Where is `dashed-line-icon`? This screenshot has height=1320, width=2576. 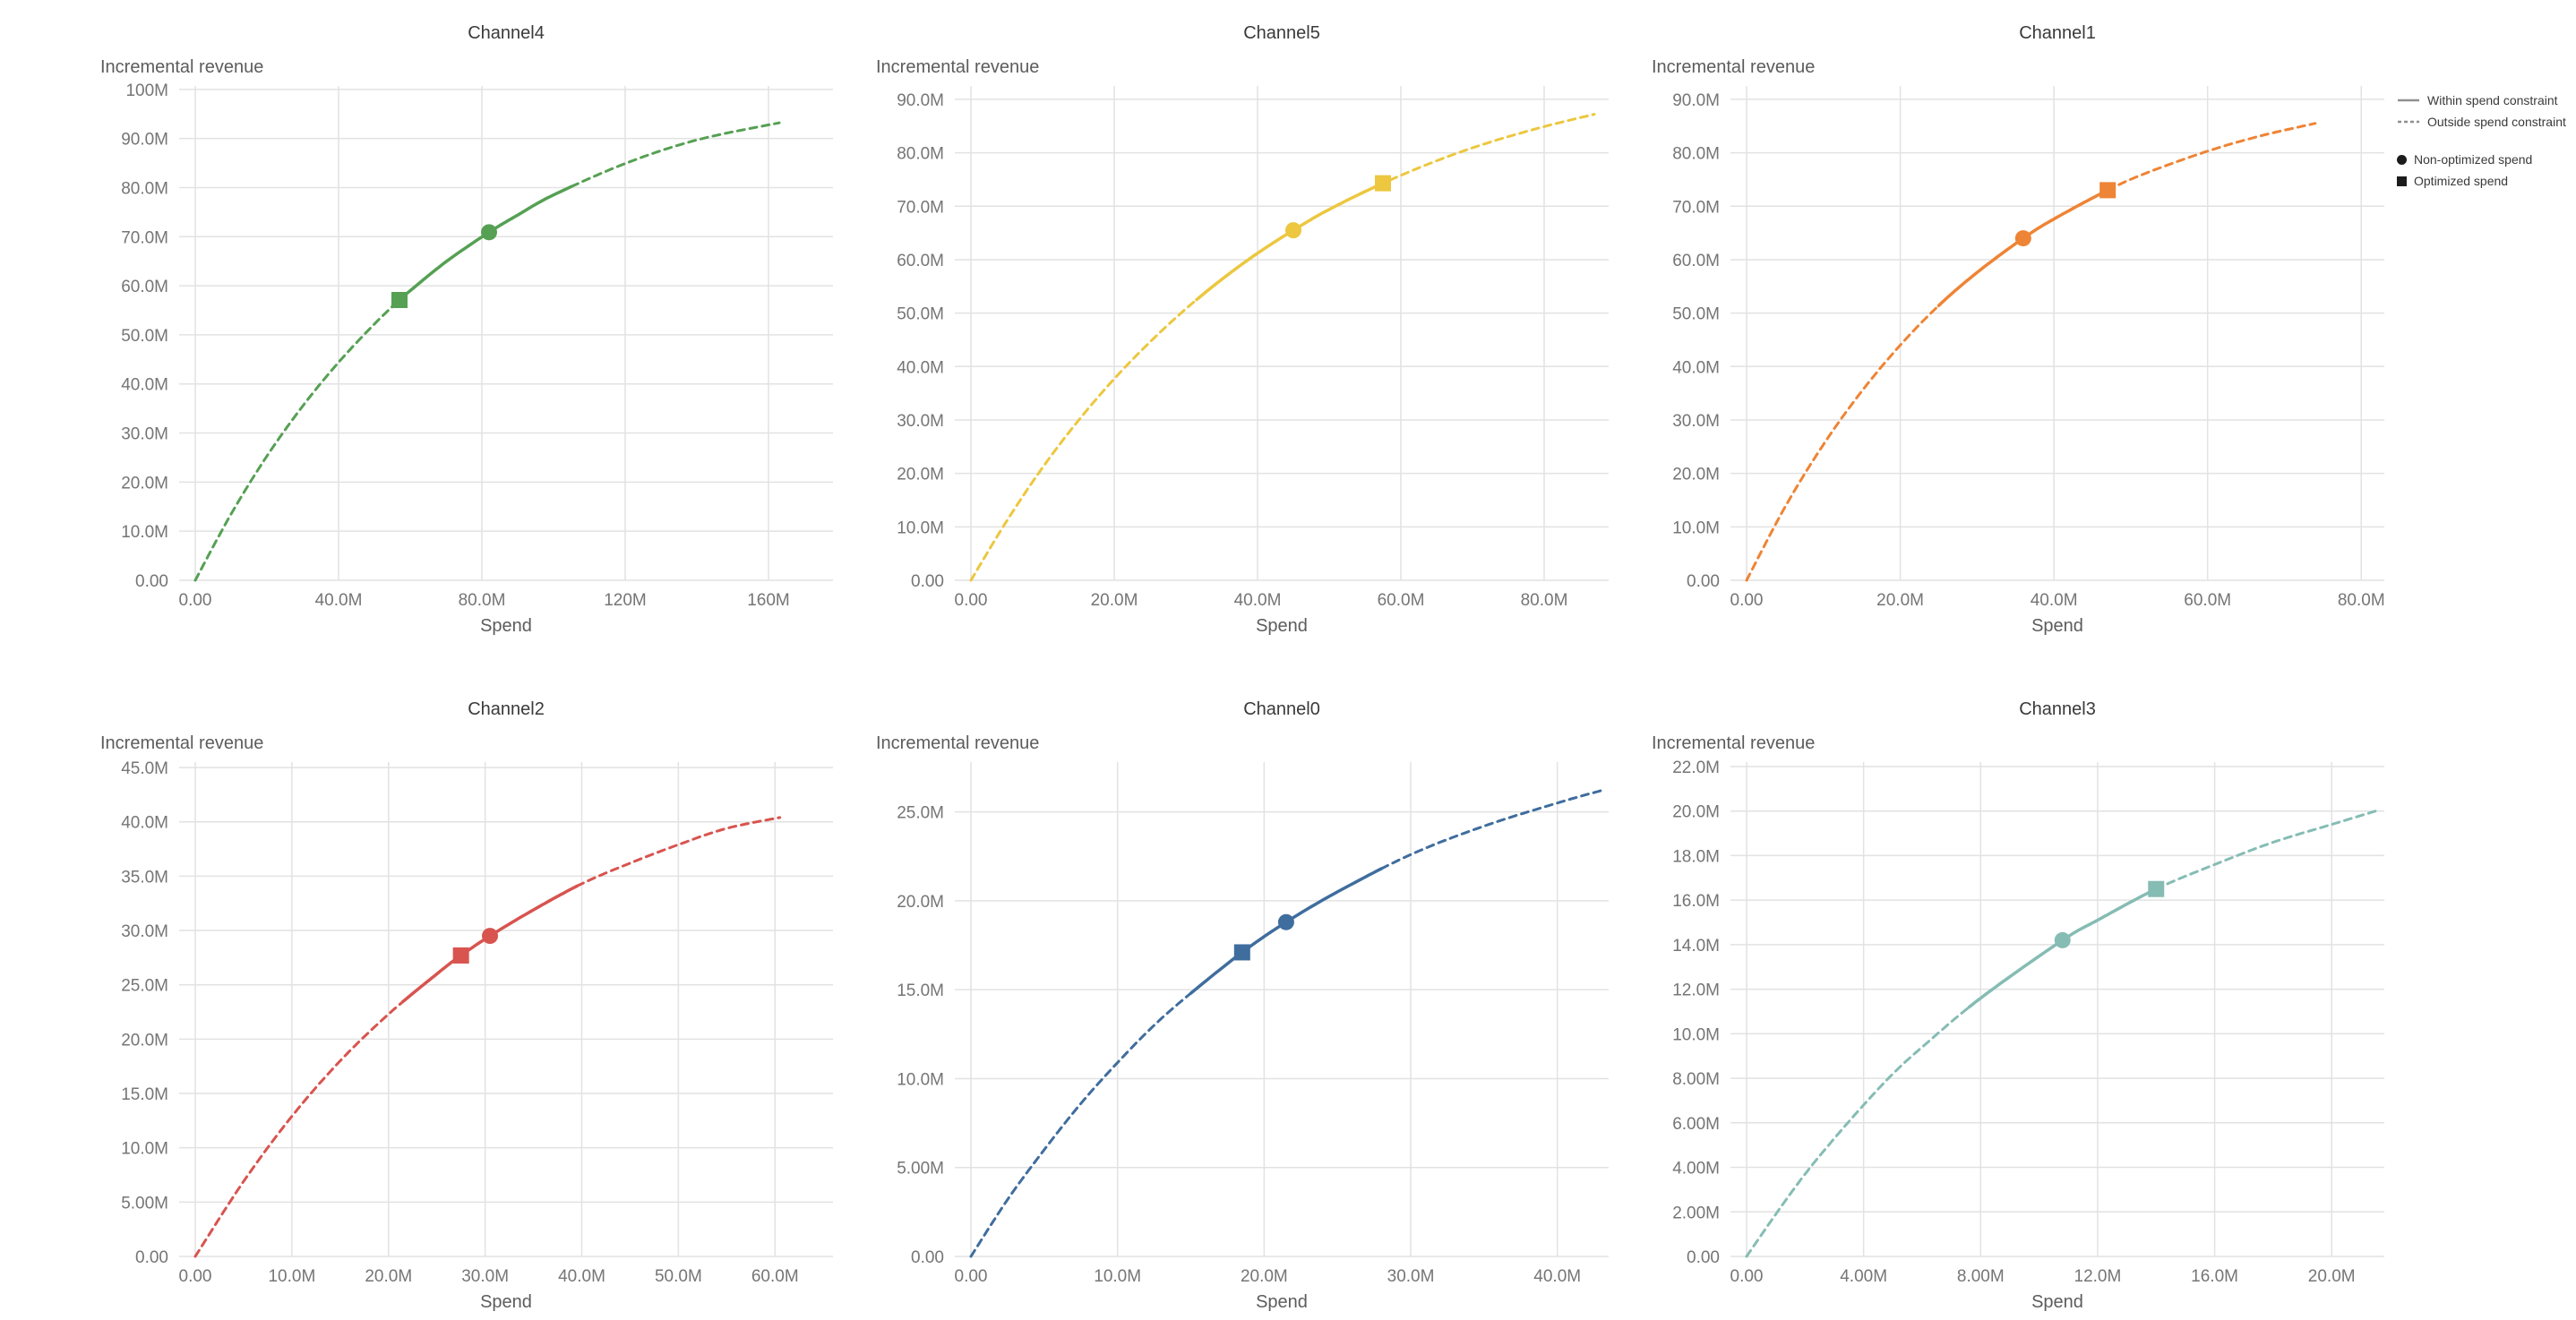
dashed-line-icon is located at coordinates (2408, 122).